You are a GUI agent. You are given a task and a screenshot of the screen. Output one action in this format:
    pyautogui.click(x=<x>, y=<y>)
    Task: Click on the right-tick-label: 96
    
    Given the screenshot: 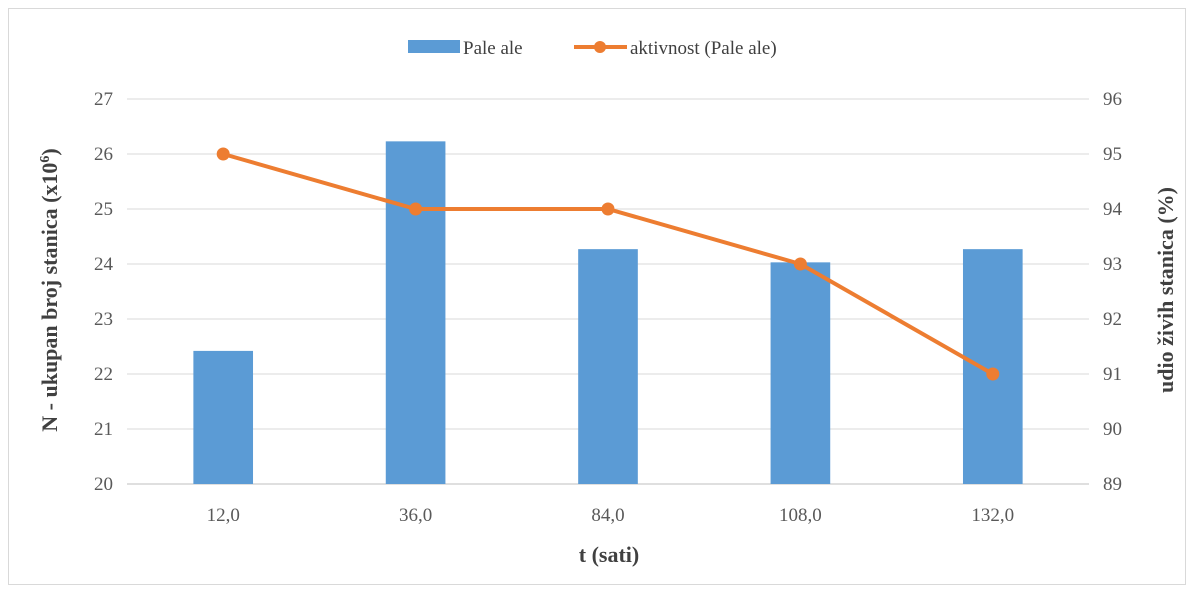 What is the action you would take?
    pyautogui.click(x=1112, y=99)
    